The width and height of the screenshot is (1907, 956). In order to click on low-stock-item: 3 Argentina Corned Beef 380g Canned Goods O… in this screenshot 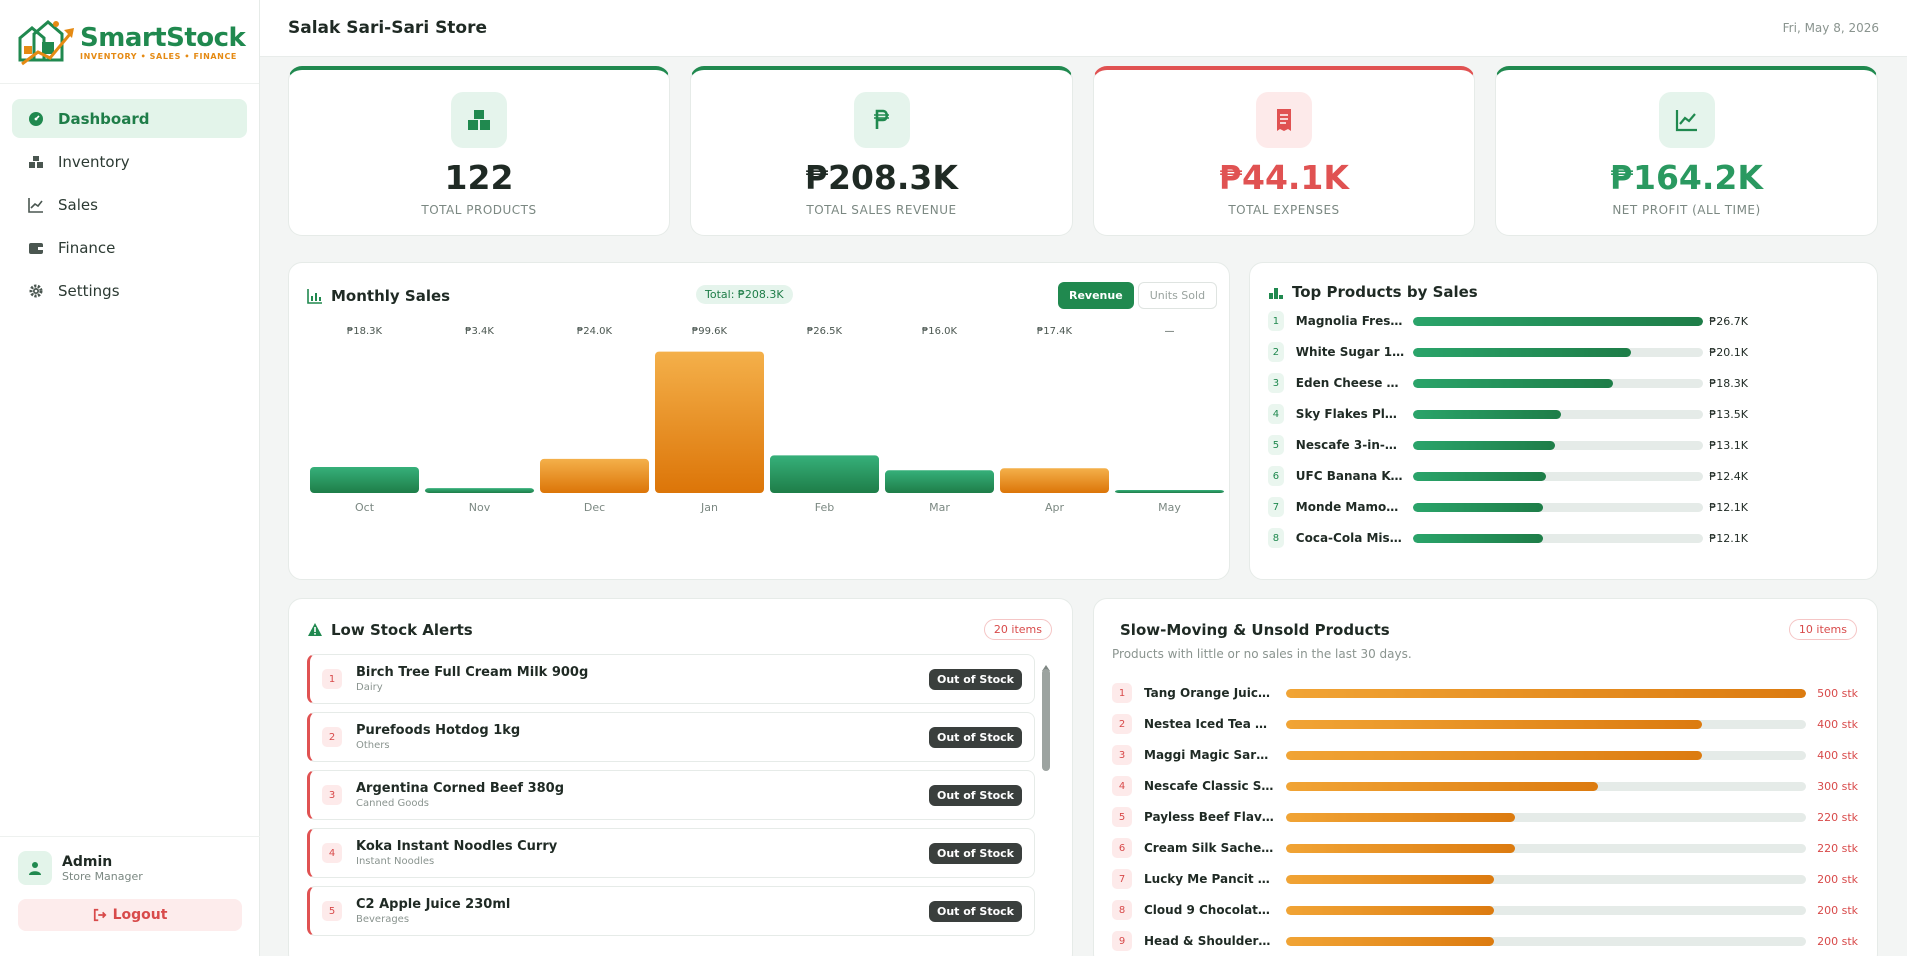, I will do `click(671, 795)`.